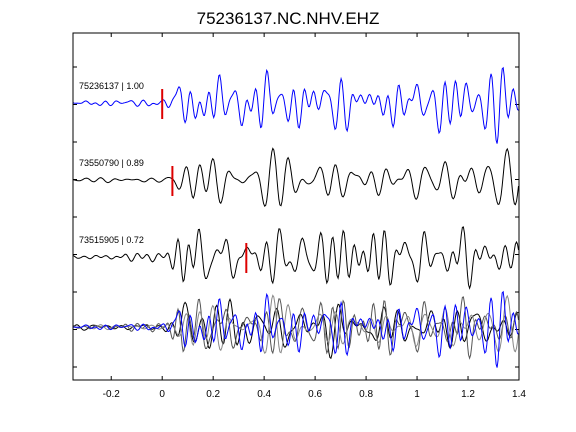  What do you see at coordinates (112, 394) in the screenshot?
I see `x-tick-label: -0.2` at bounding box center [112, 394].